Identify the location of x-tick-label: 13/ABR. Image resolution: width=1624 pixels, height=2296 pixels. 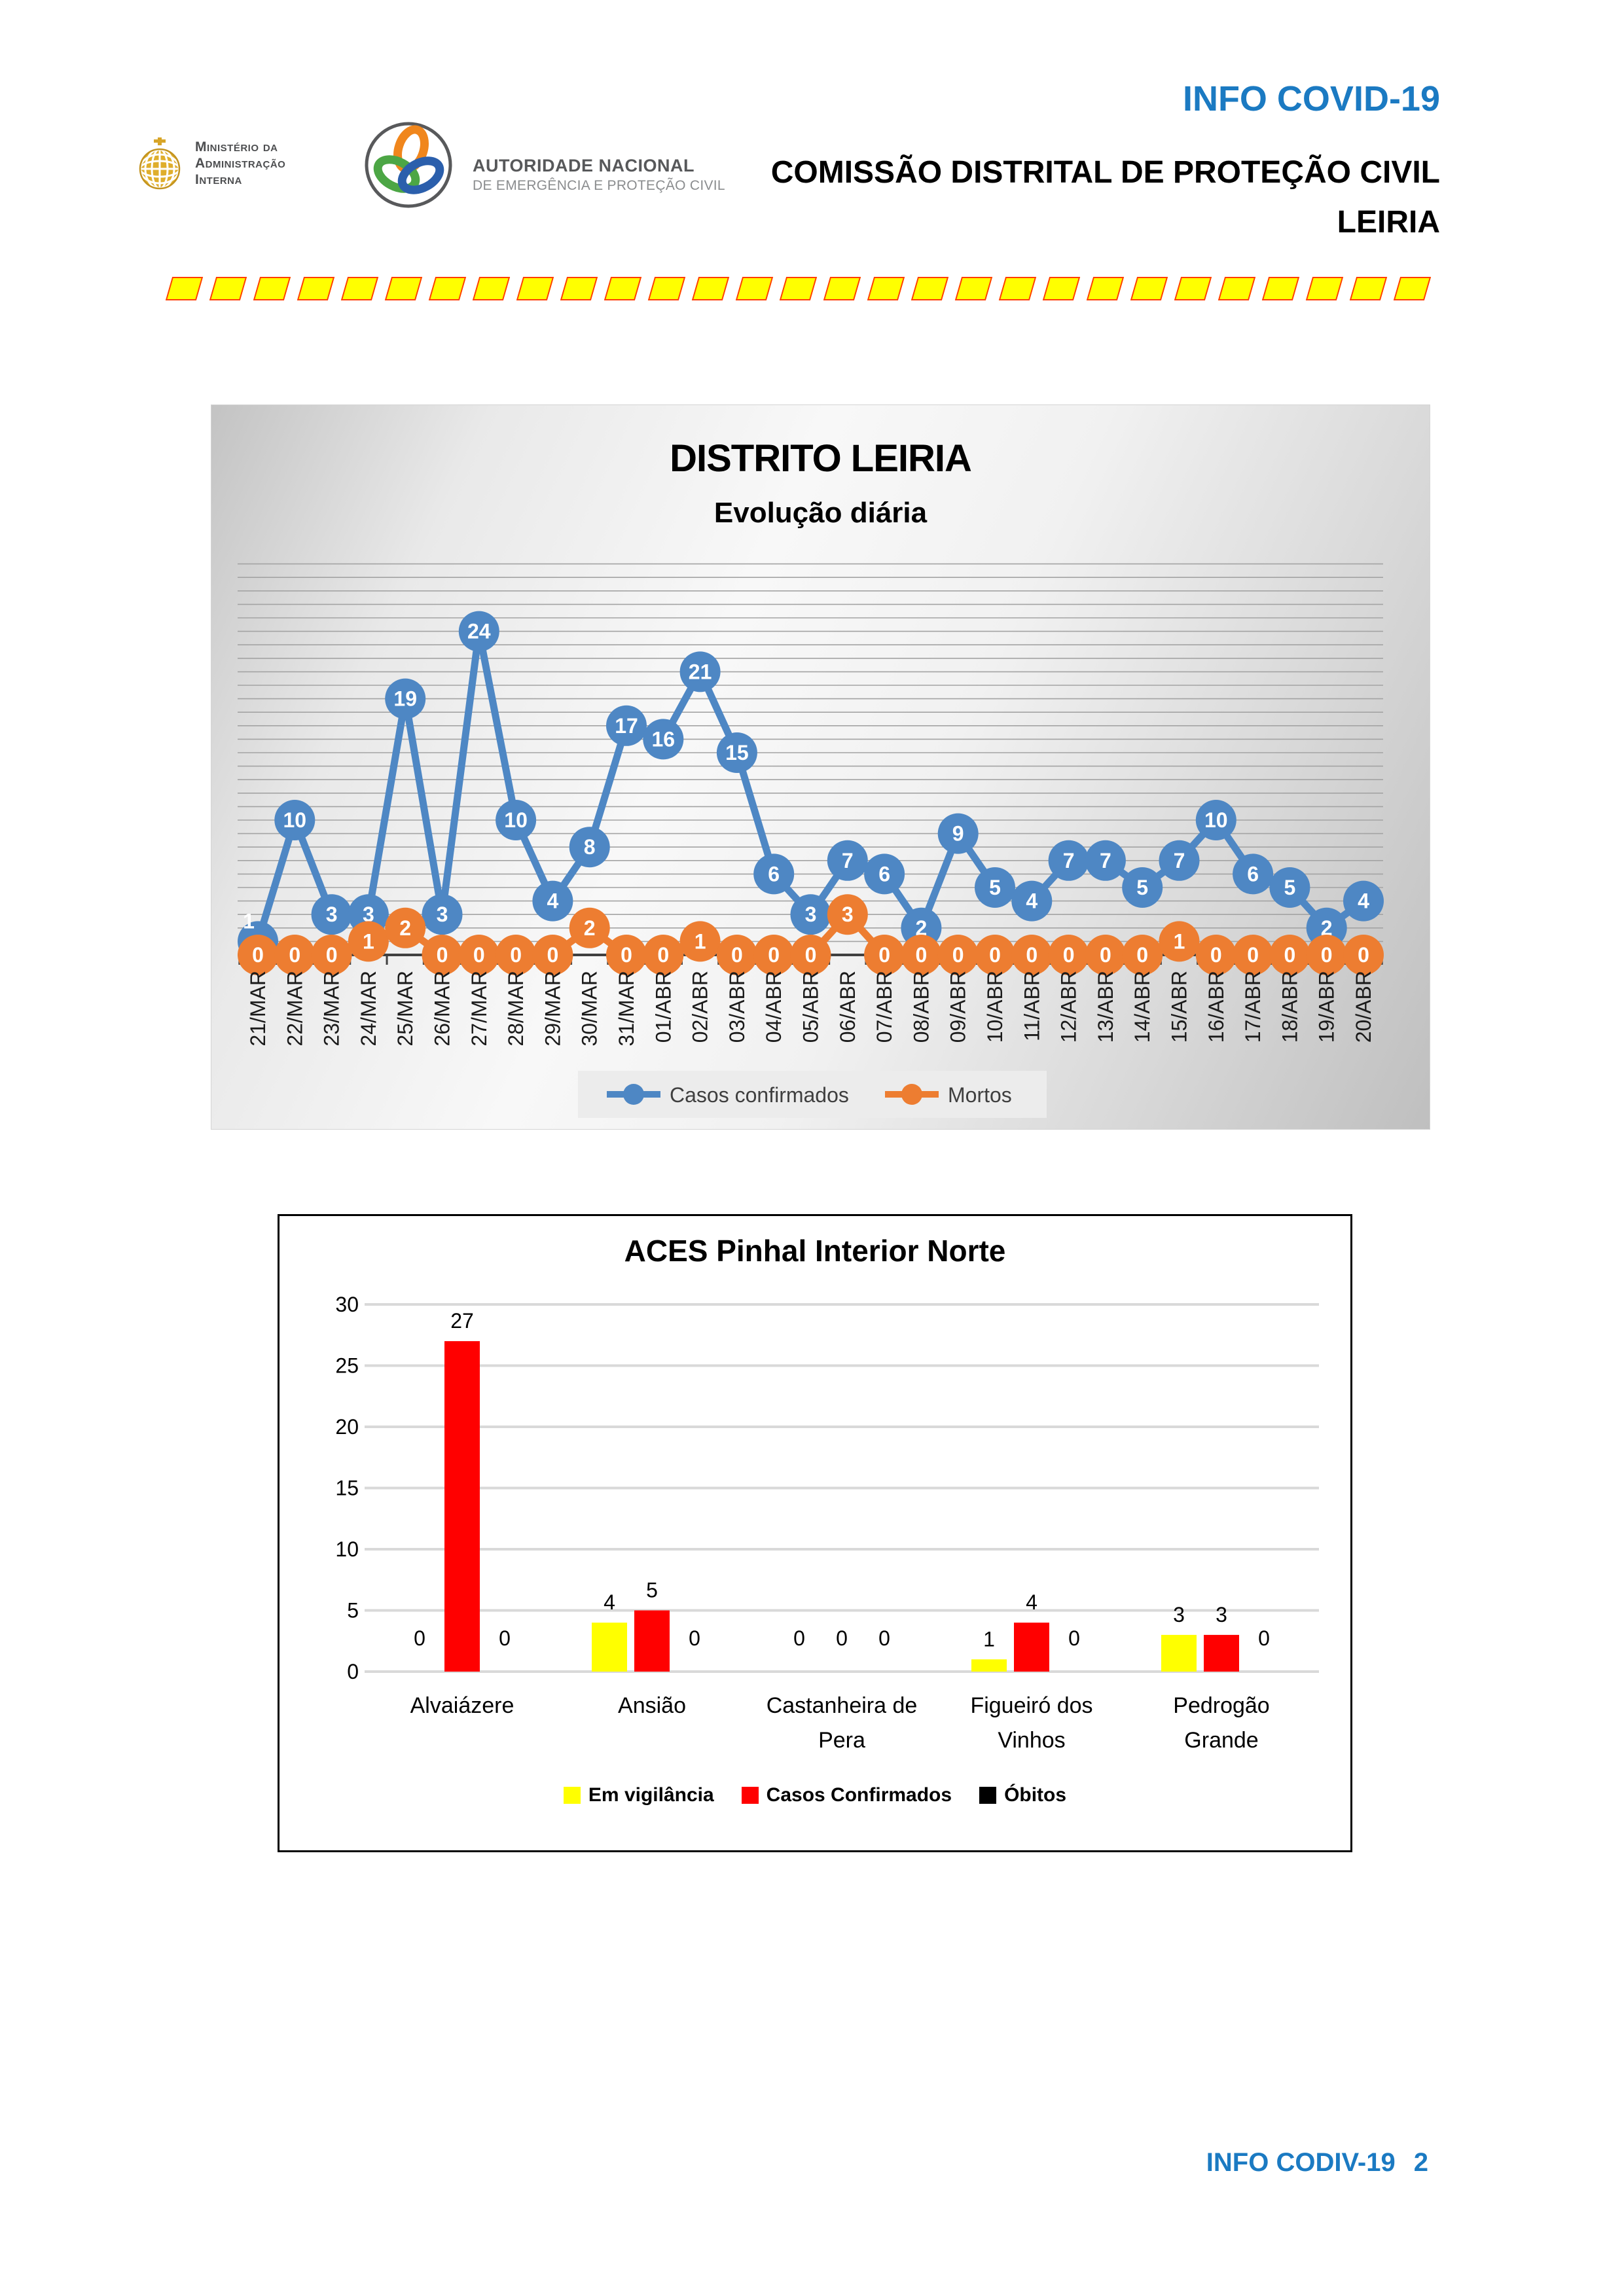
(1105, 1007).